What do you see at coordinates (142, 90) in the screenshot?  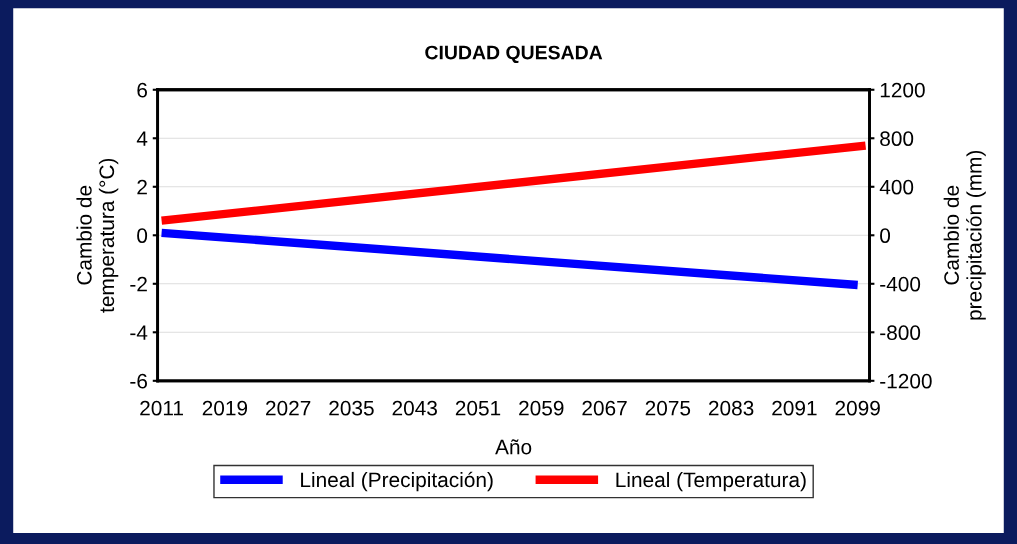 I see `y-tick-label: 6` at bounding box center [142, 90].